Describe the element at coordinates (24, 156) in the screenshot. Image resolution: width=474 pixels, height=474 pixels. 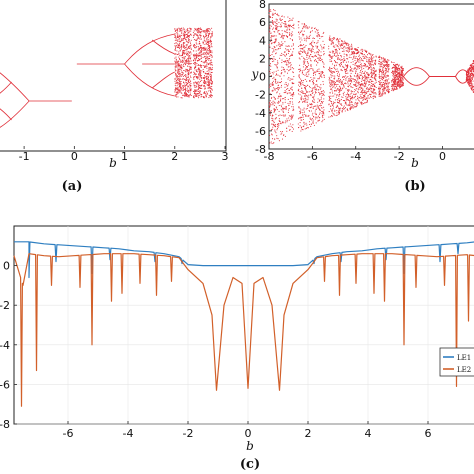
I see `panel-a-xtick-label: -1` at that location.